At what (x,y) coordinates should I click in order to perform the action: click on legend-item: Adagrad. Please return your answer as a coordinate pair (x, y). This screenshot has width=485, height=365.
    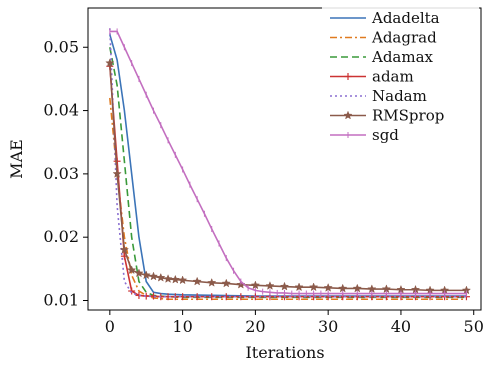
    Looking at the image, I should click on (383, 38).